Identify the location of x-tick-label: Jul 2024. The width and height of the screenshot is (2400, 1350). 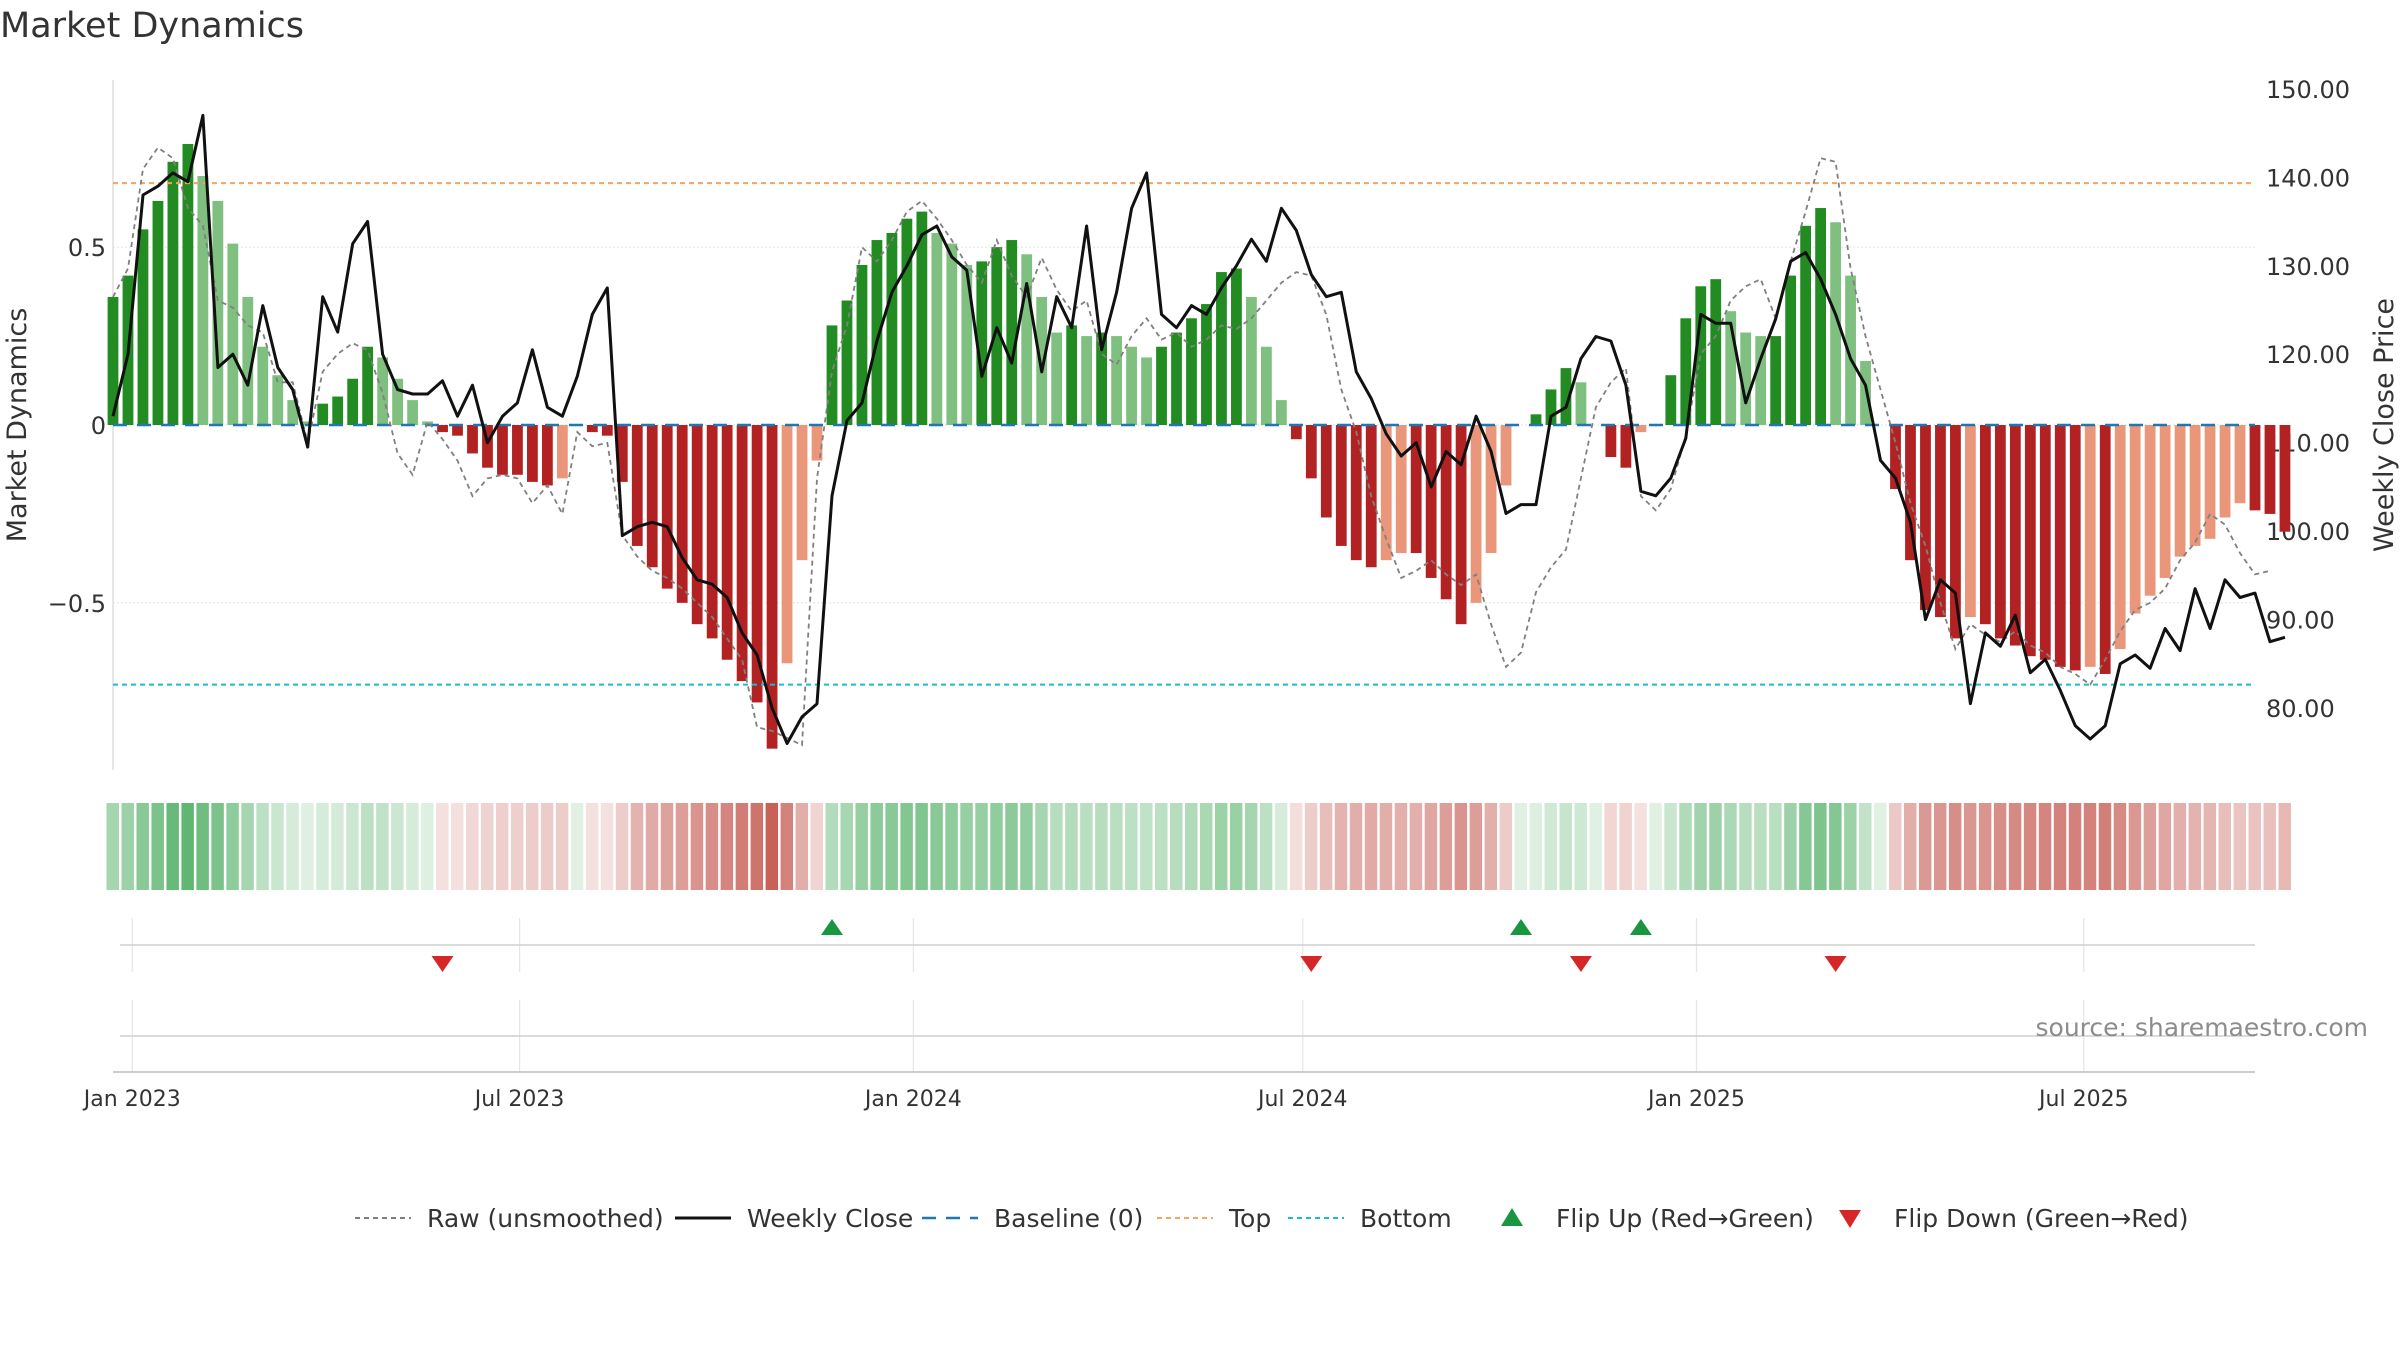
(1302, 1099).